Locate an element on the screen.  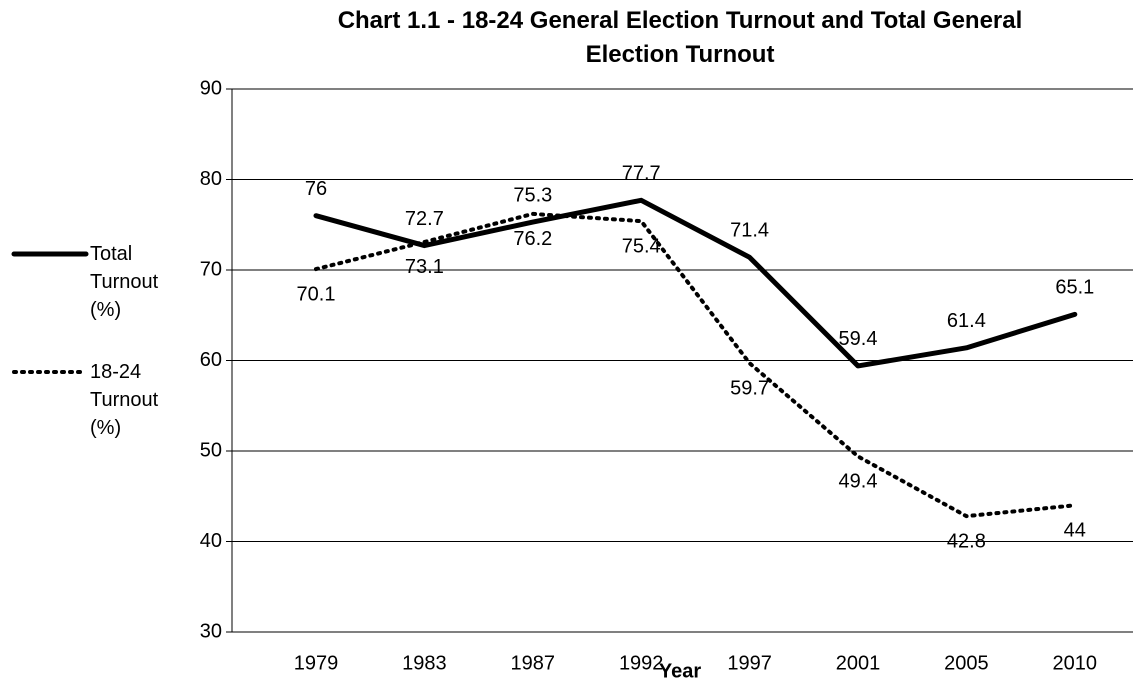
x-axis-label: Year is located at coordinates (680, 670).